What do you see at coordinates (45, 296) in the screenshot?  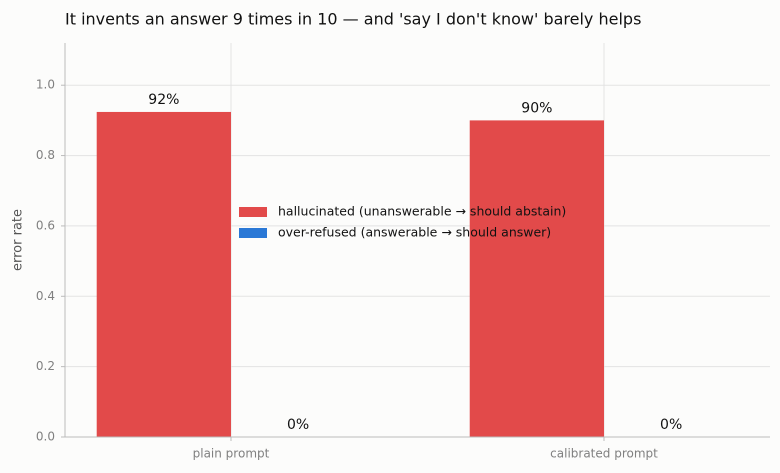 I see `y-tick-label: 0.4` at bounding box center [45, 296].